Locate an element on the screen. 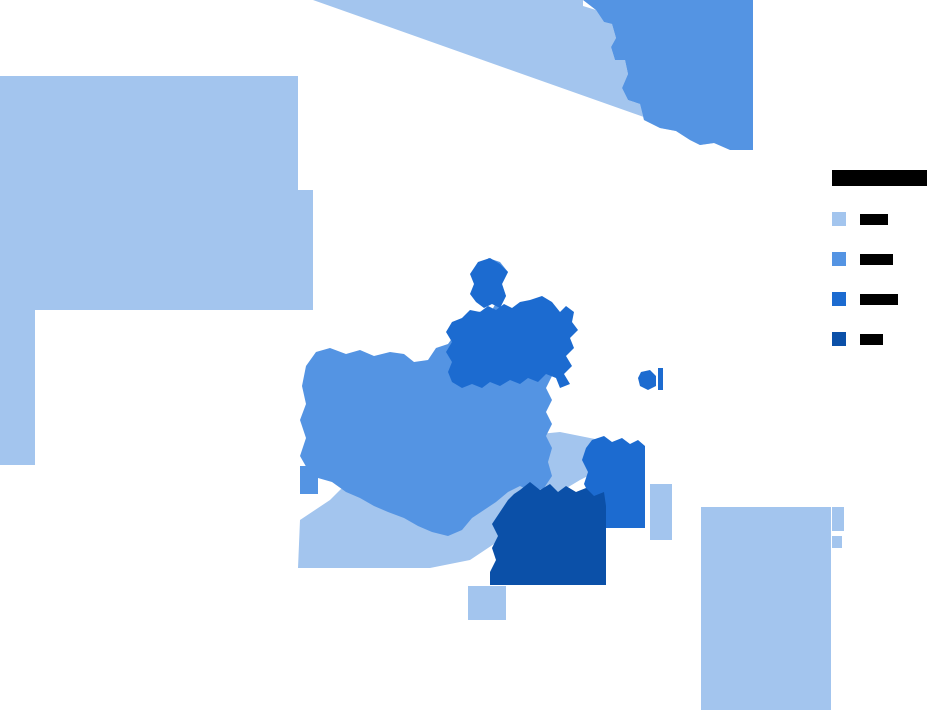 This screenshot has height=710, width=927. region-south-central-district is located at coordinates (548, 533).